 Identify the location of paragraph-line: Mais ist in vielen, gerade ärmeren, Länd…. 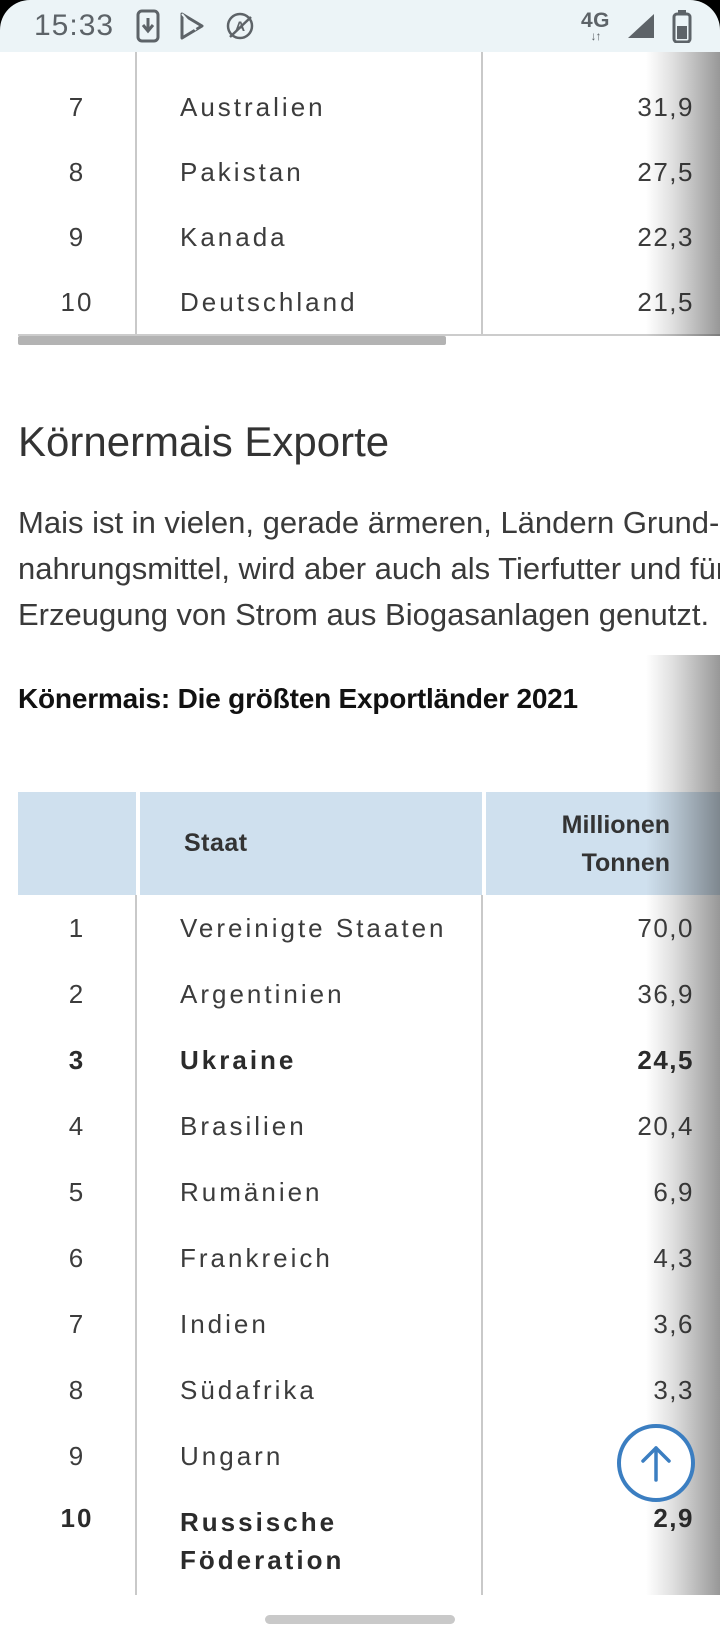
(369, 522).